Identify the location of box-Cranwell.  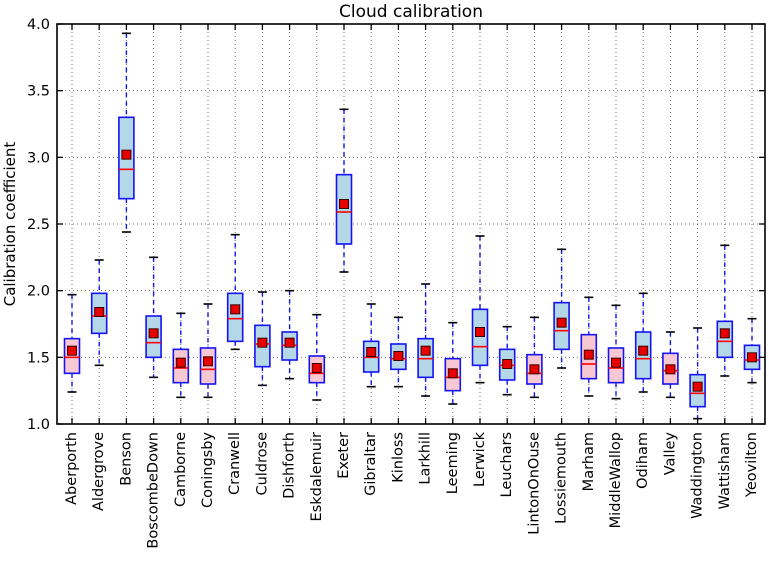
(235, 317).